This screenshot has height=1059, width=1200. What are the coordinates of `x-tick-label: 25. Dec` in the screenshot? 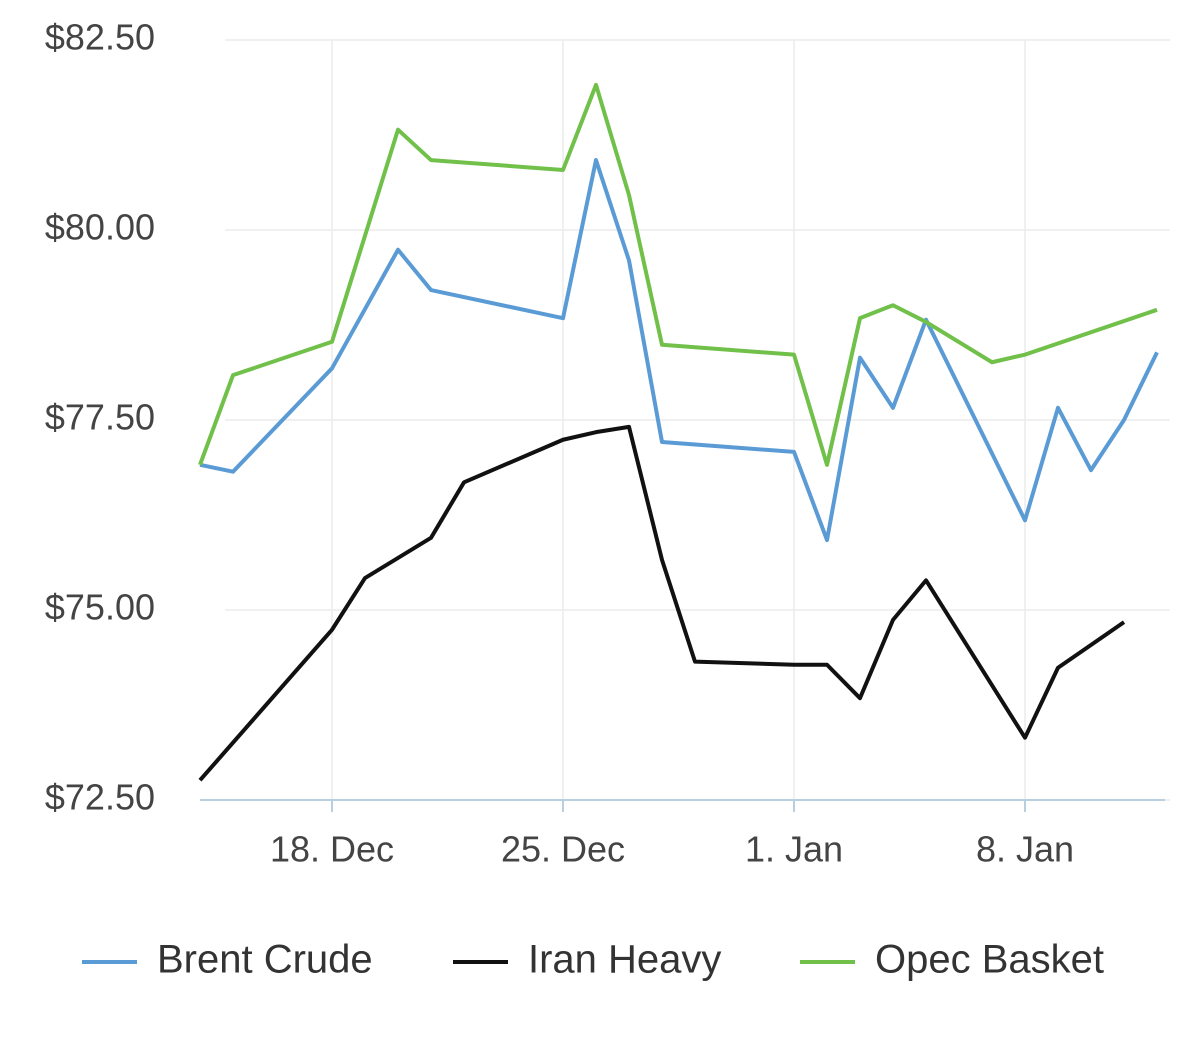 It's located at (563, 849).